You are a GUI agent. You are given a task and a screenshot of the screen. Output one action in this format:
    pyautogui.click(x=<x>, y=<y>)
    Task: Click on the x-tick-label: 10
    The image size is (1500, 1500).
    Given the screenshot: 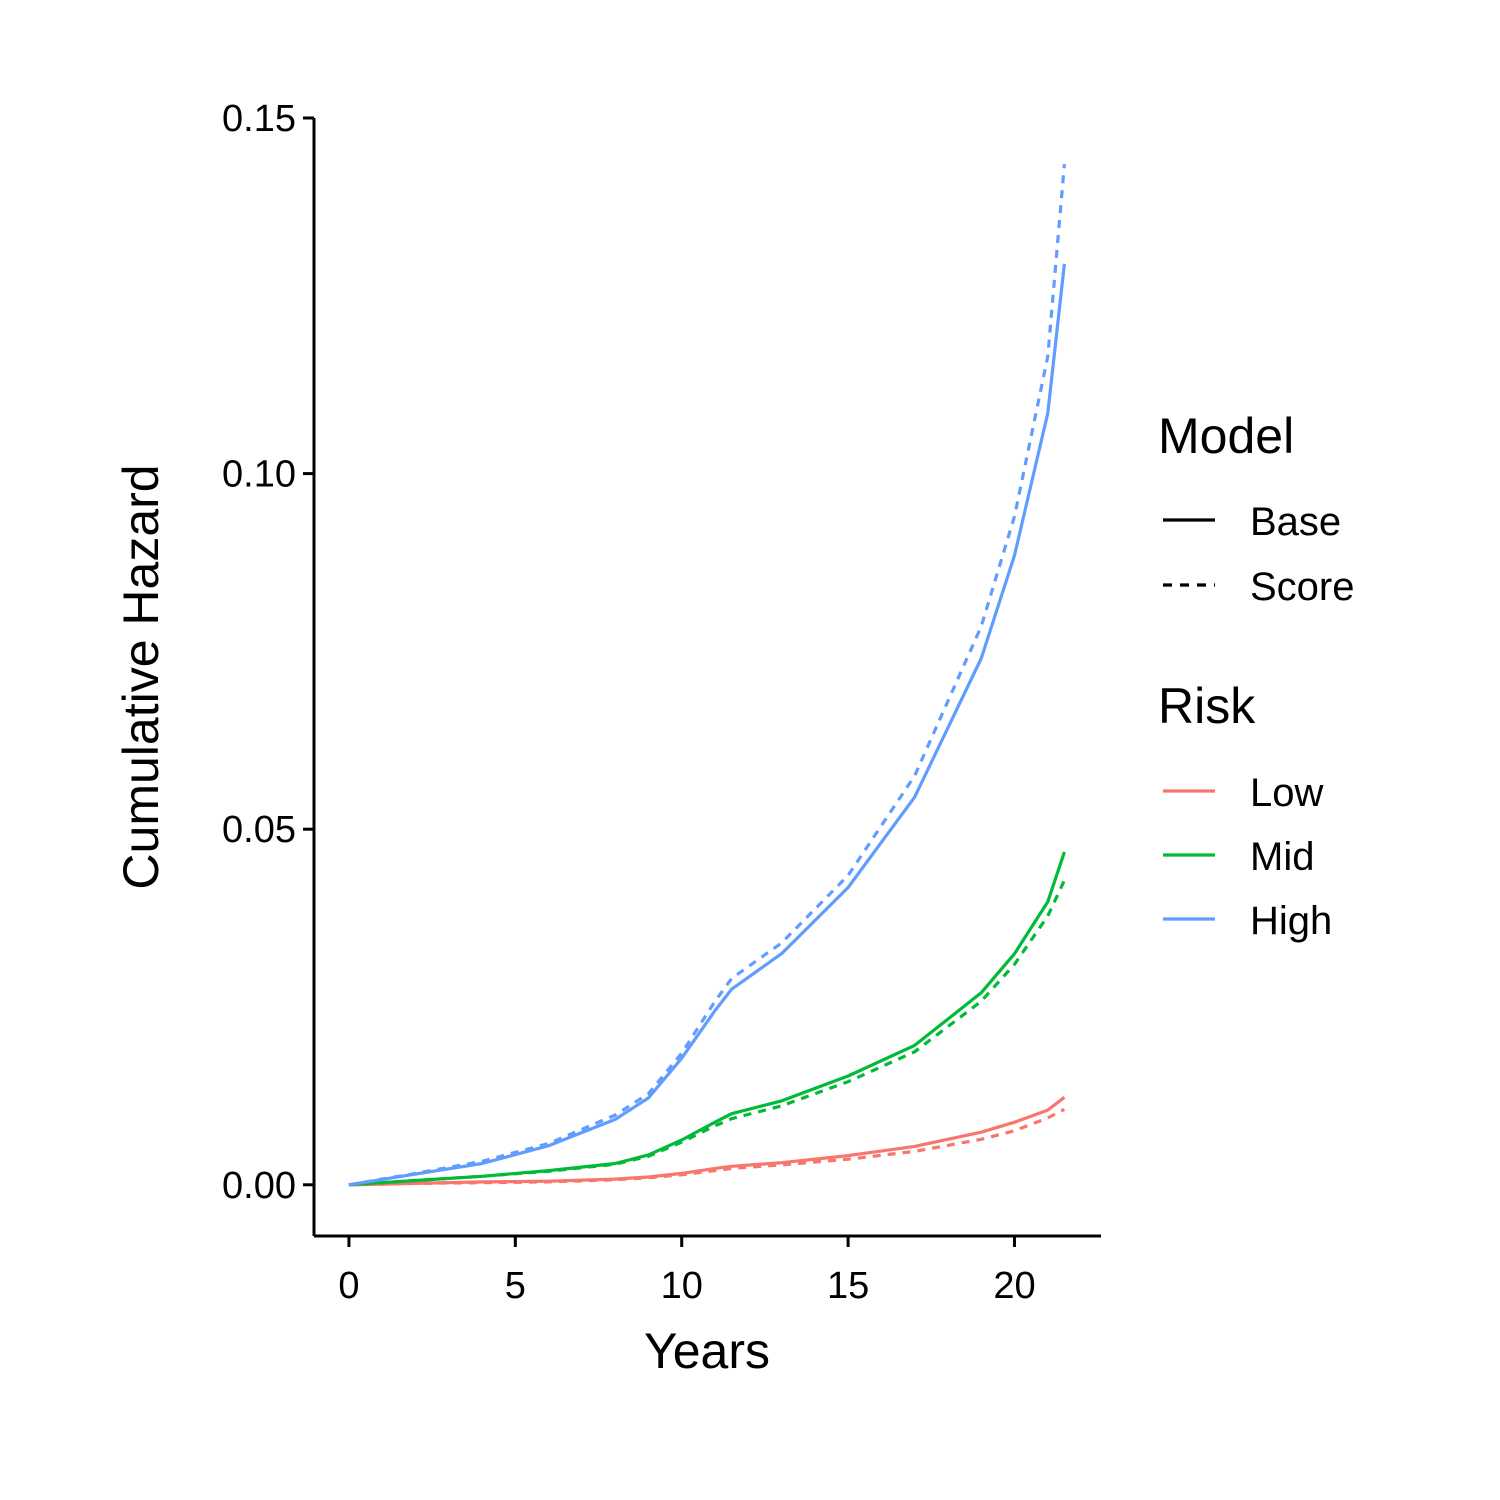 What is the action you would take?
    pyautogui.click(x=682, y=1286)
    